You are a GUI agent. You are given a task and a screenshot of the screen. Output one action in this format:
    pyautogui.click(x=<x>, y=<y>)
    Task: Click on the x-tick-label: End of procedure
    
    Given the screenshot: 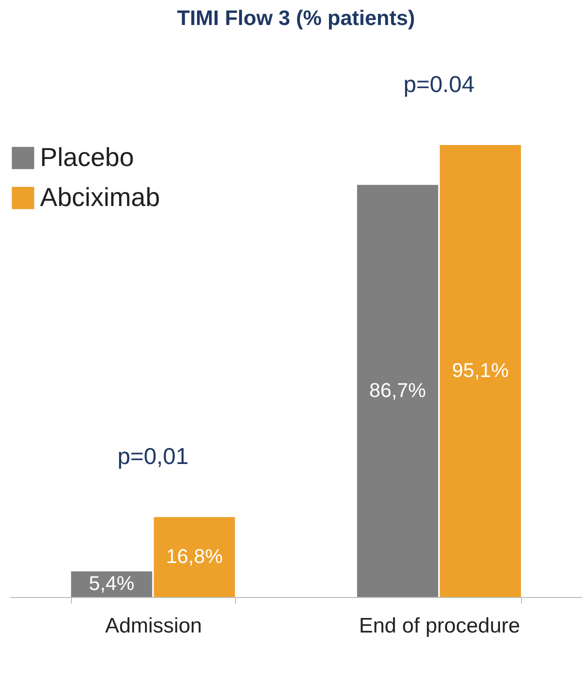 What is the action you would take?
    pyautogui.click(x=439, y=626)
    